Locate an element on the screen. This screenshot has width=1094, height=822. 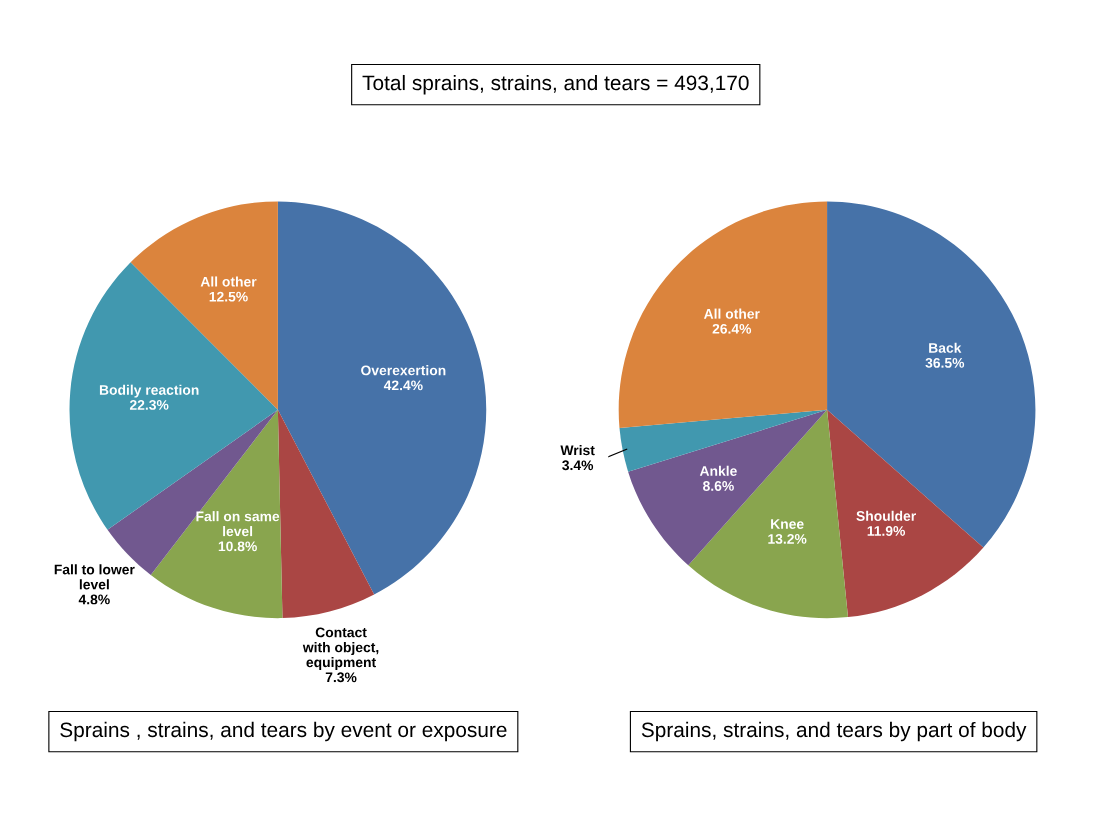
data-label: 22.3% is located at coordinates (149, 405).